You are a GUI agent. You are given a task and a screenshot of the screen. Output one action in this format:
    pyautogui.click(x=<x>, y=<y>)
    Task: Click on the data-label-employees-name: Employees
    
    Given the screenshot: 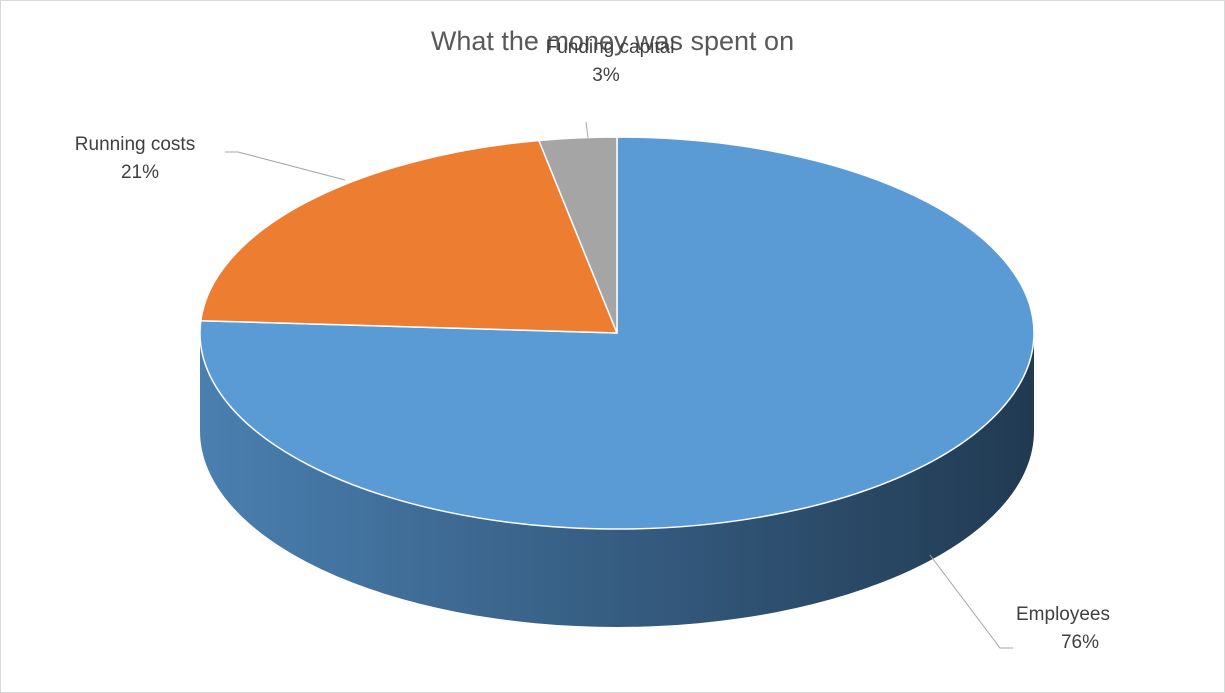 What is the action you would take?
    pyautogui.click(x=1063, y=614)
    